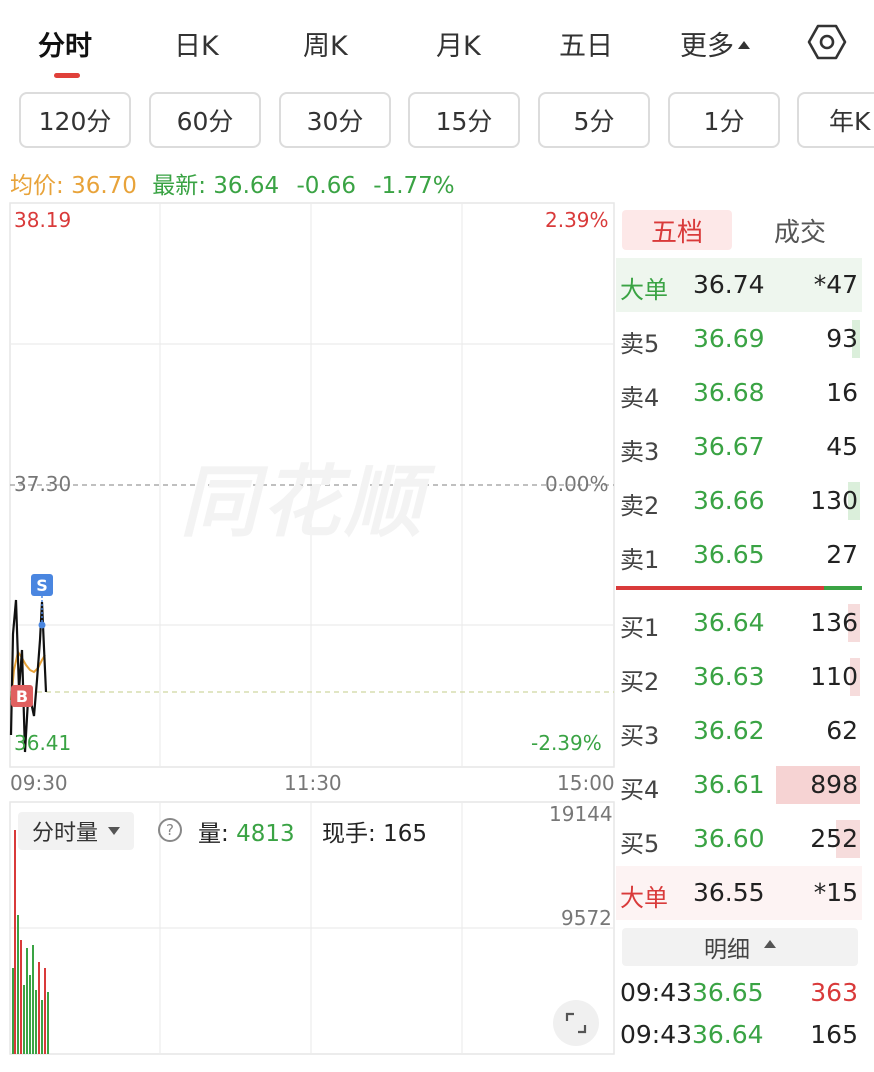 The width and height of the screenshot is (874, 1072). Describe the element at coordinates (740, 231) in the screenshot. I see `orderbook-tabs: 五档 成交` at that location.